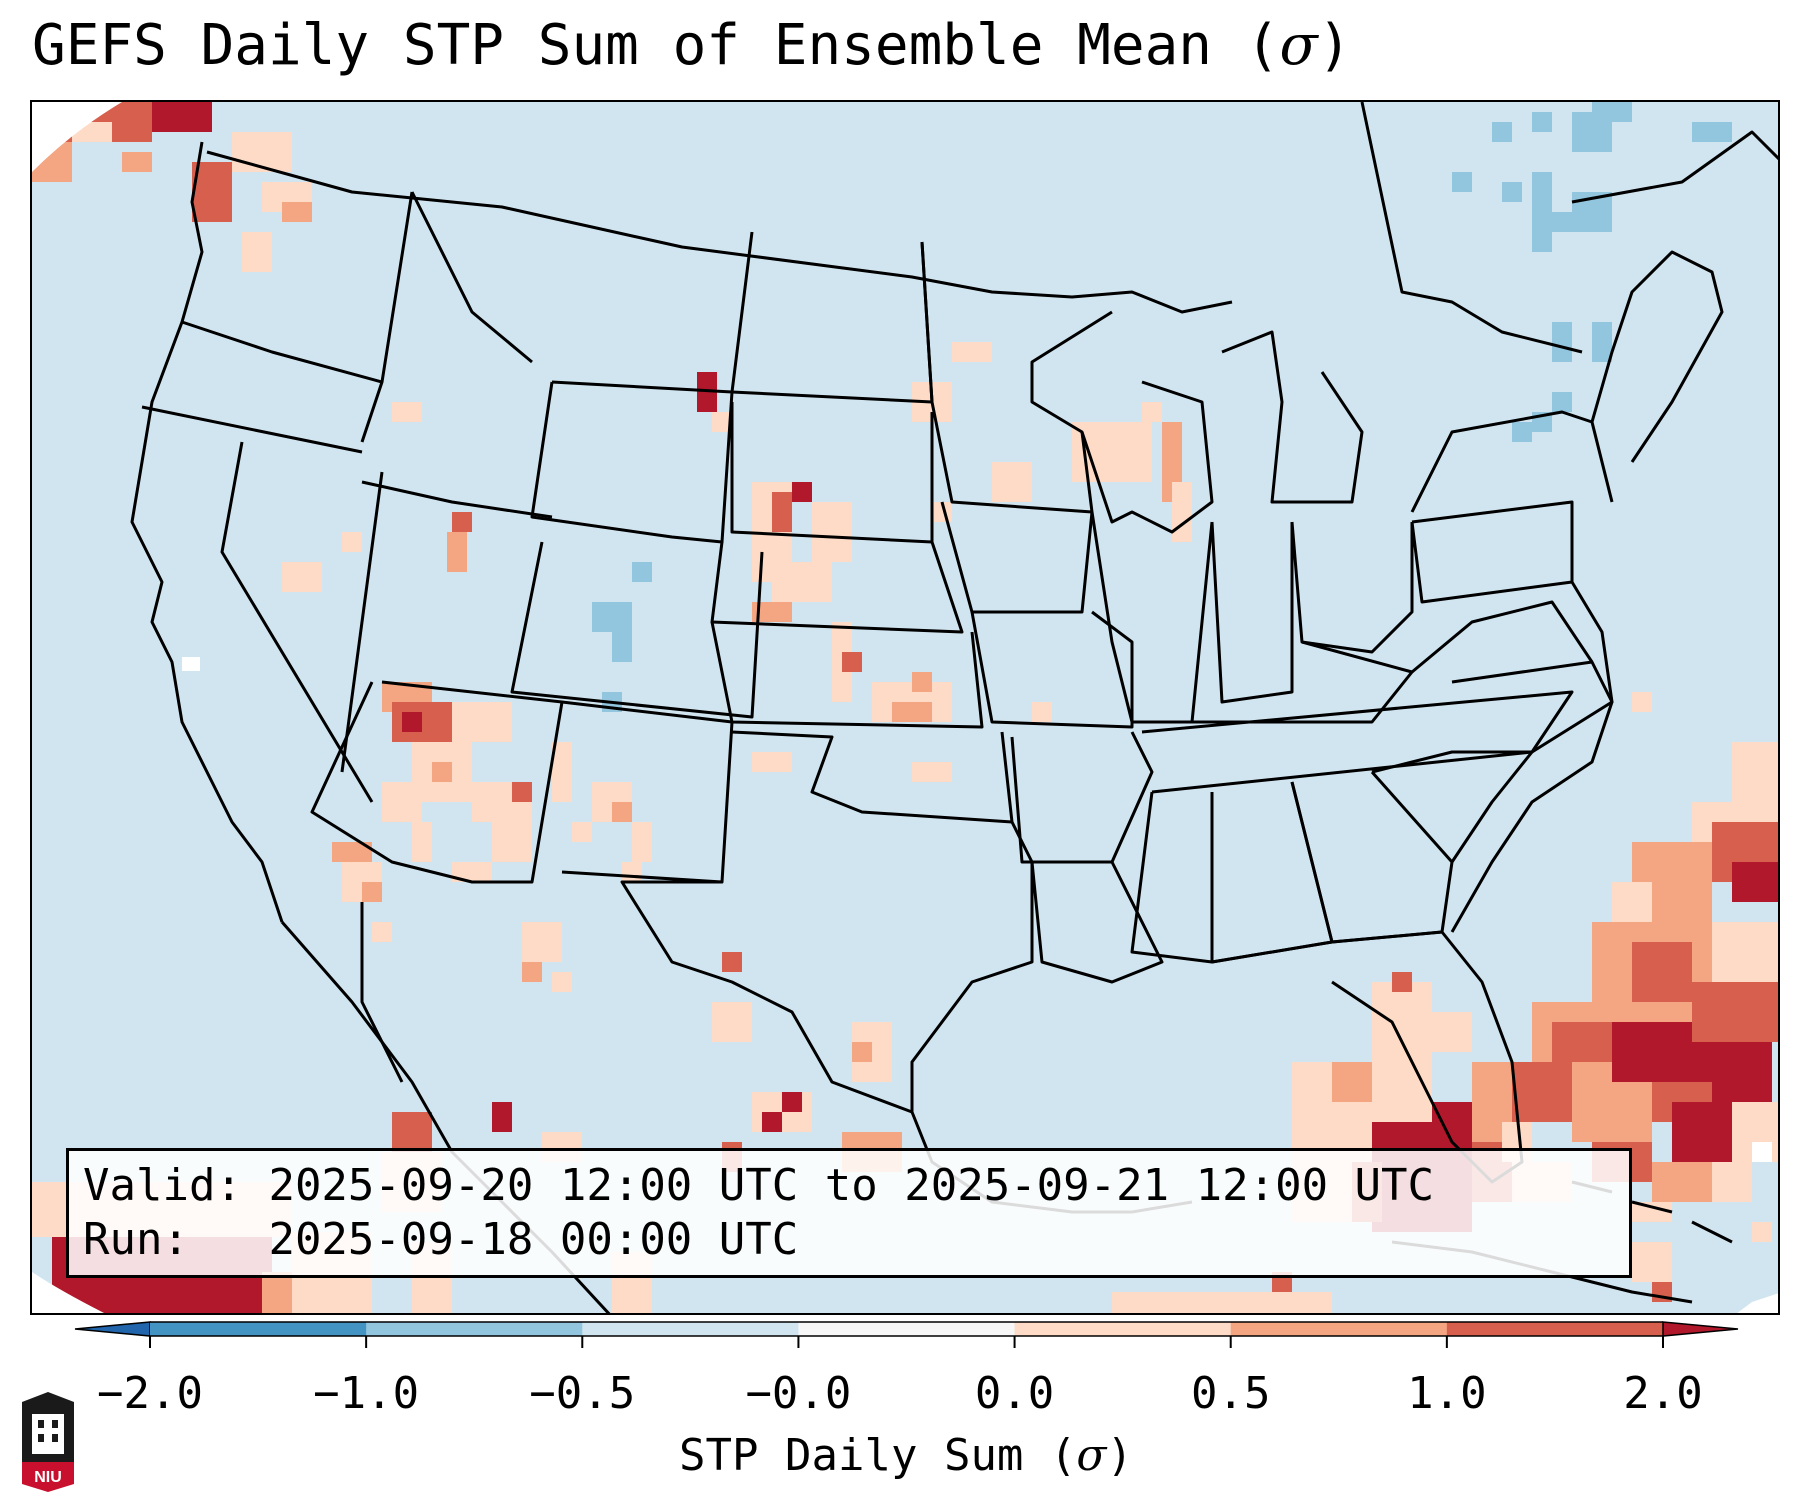 This screenshot has width=1803, height=1506. Describe the element at coordinates (1452, 806) in the screenshot. I see `south-carolina` at that location.